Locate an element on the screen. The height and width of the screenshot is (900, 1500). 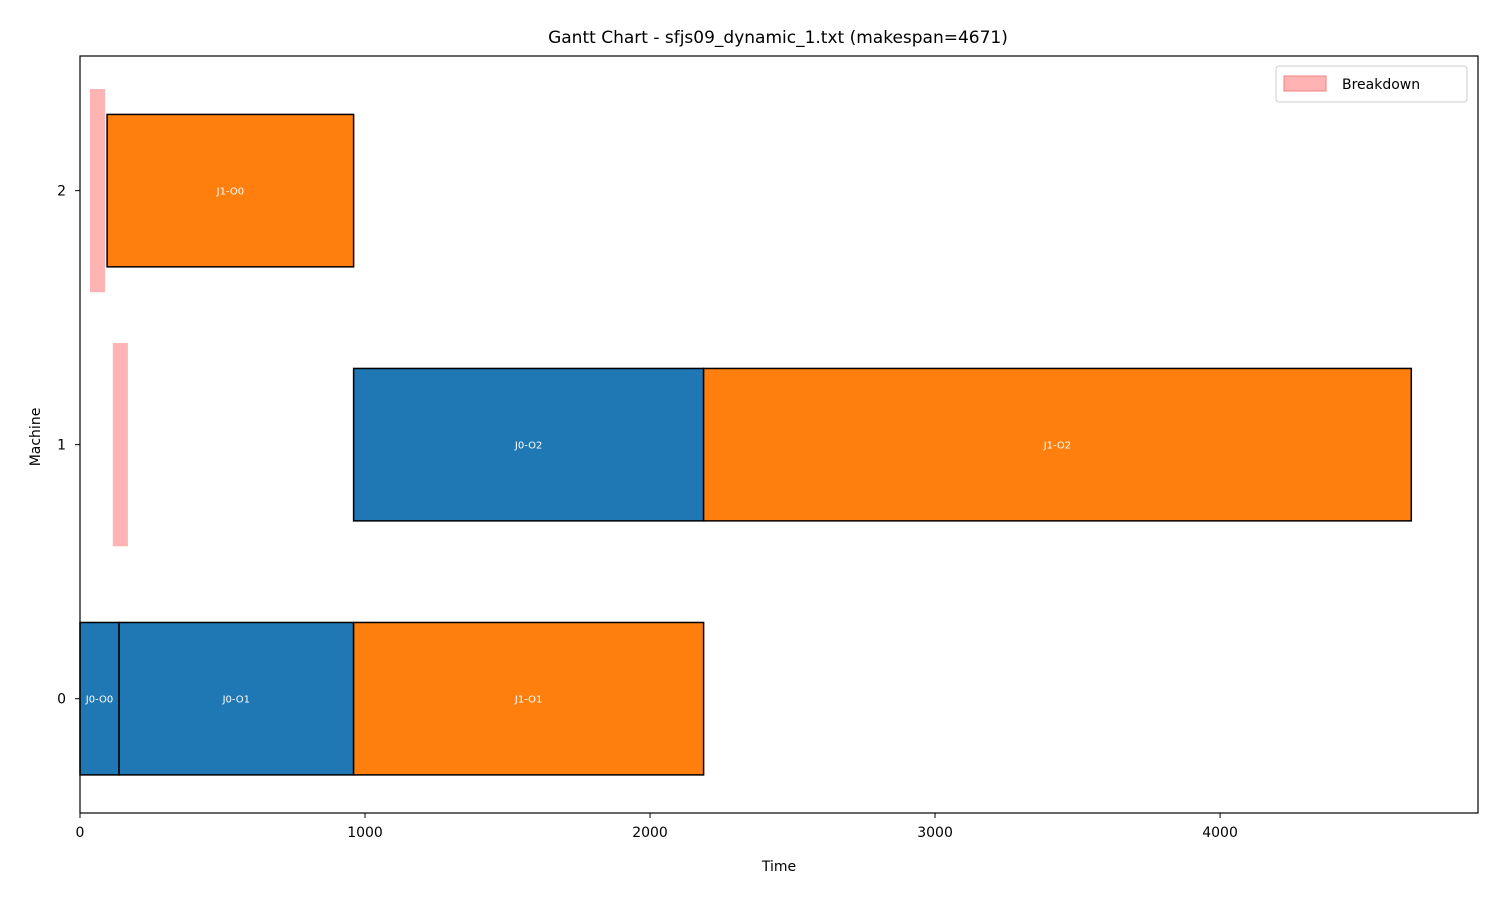
x-axis: 0 1000 2000 3000 4000 is located at coordinates (657, 827).